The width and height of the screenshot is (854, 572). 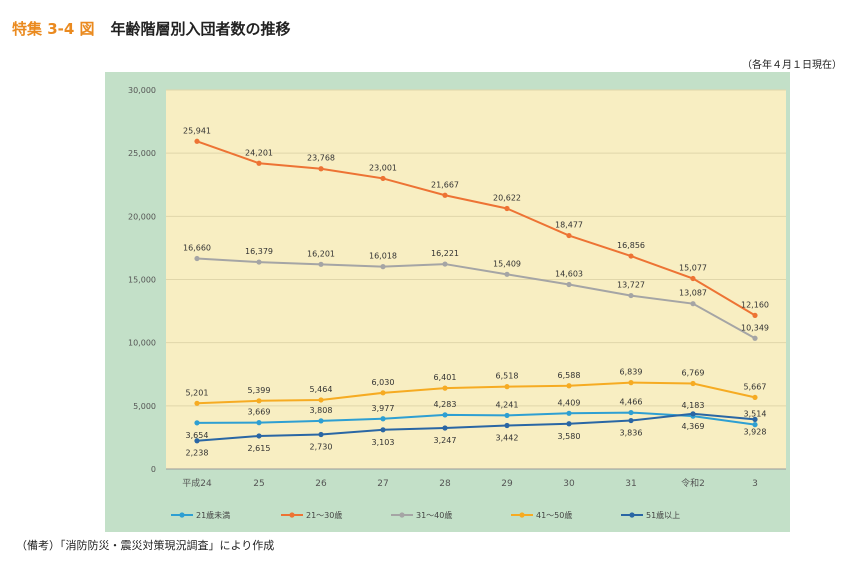 What do you see at coordinates (142, 153) in the screenshot?
I see `y-tick-label: 25,000` at bounding box center [142, 153].